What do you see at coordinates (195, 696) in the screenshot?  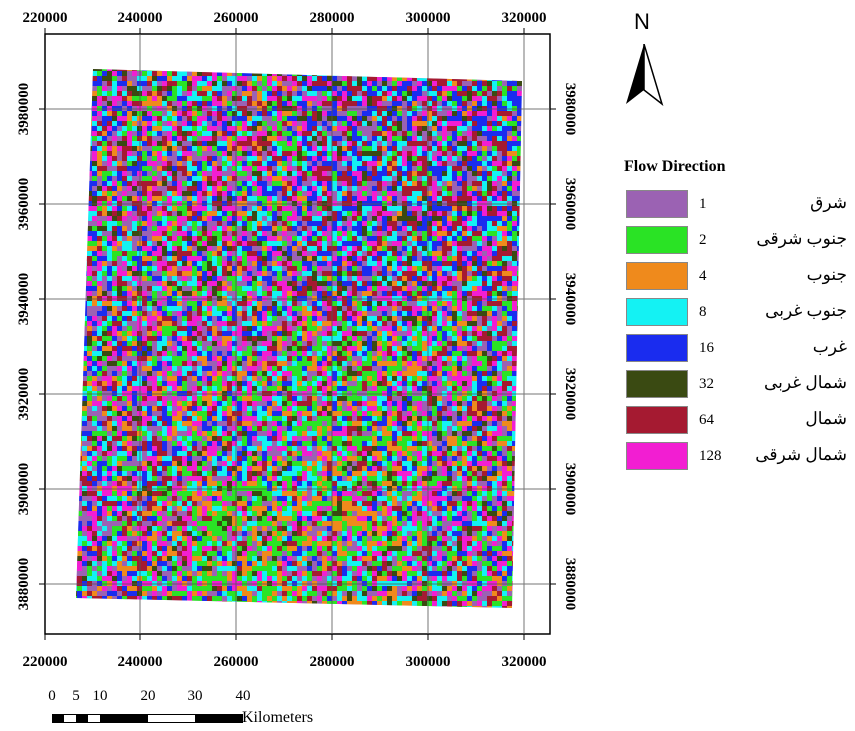 I see `scale-tick-label: 30` at bounding box center [195, 696].